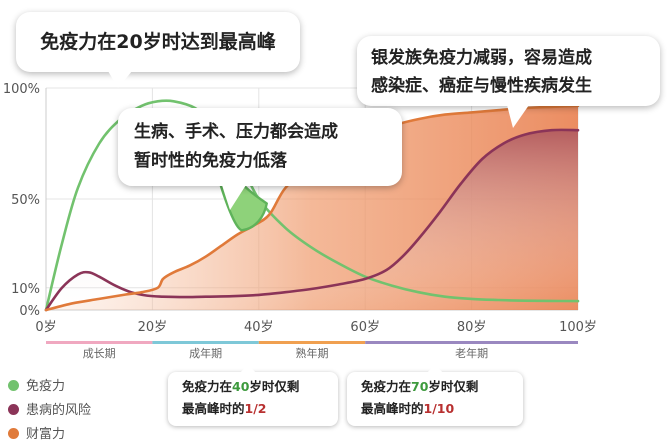  Describe the element at coordinates (158, 42) in the screenshot. I see `peak-callout-text: 免疫力在20岁时达到最高峰` at that location.